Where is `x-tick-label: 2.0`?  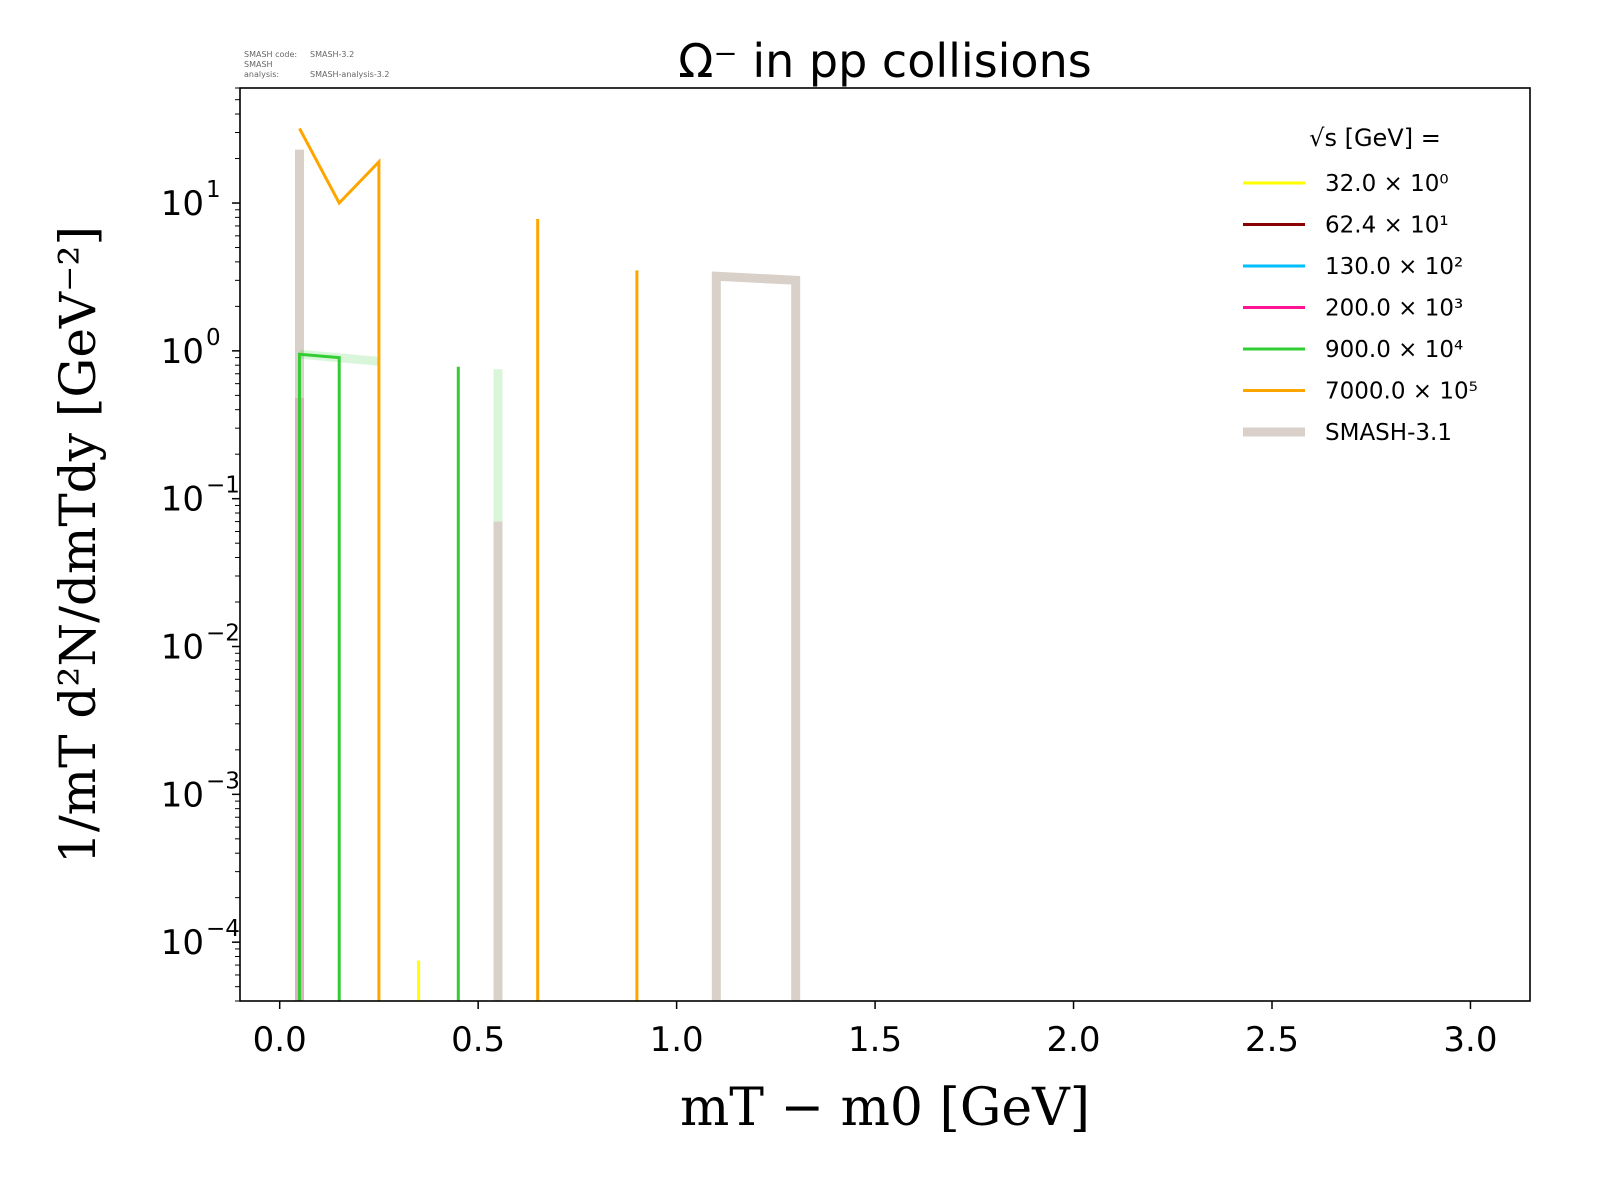
x-tick-label: 2.0 is located at coordinates (1073, 1040).